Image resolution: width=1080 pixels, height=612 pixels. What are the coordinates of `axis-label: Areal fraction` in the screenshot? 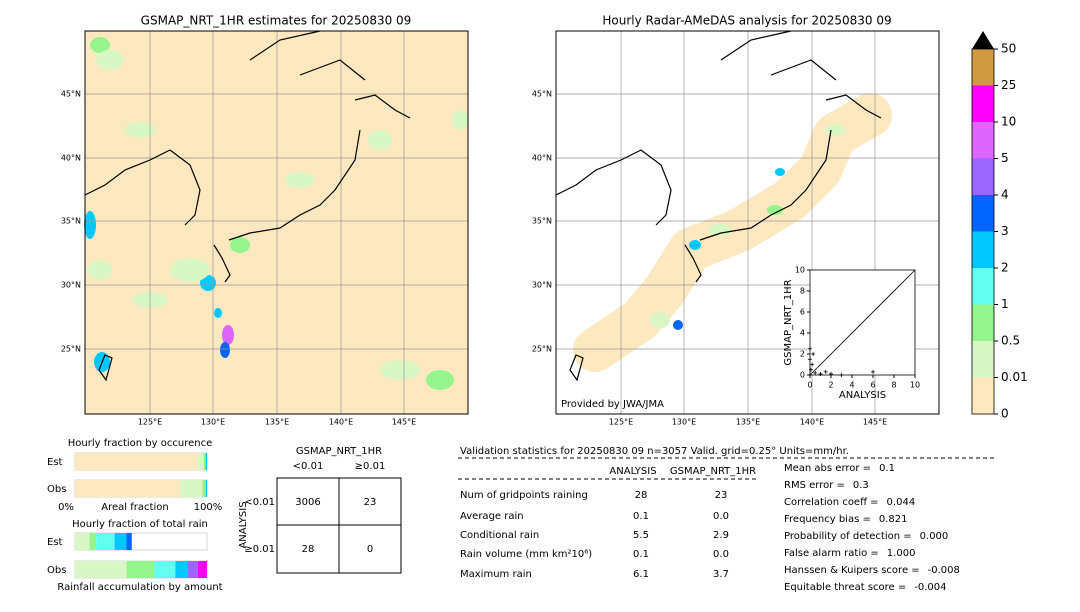 It's located at (134, 507).